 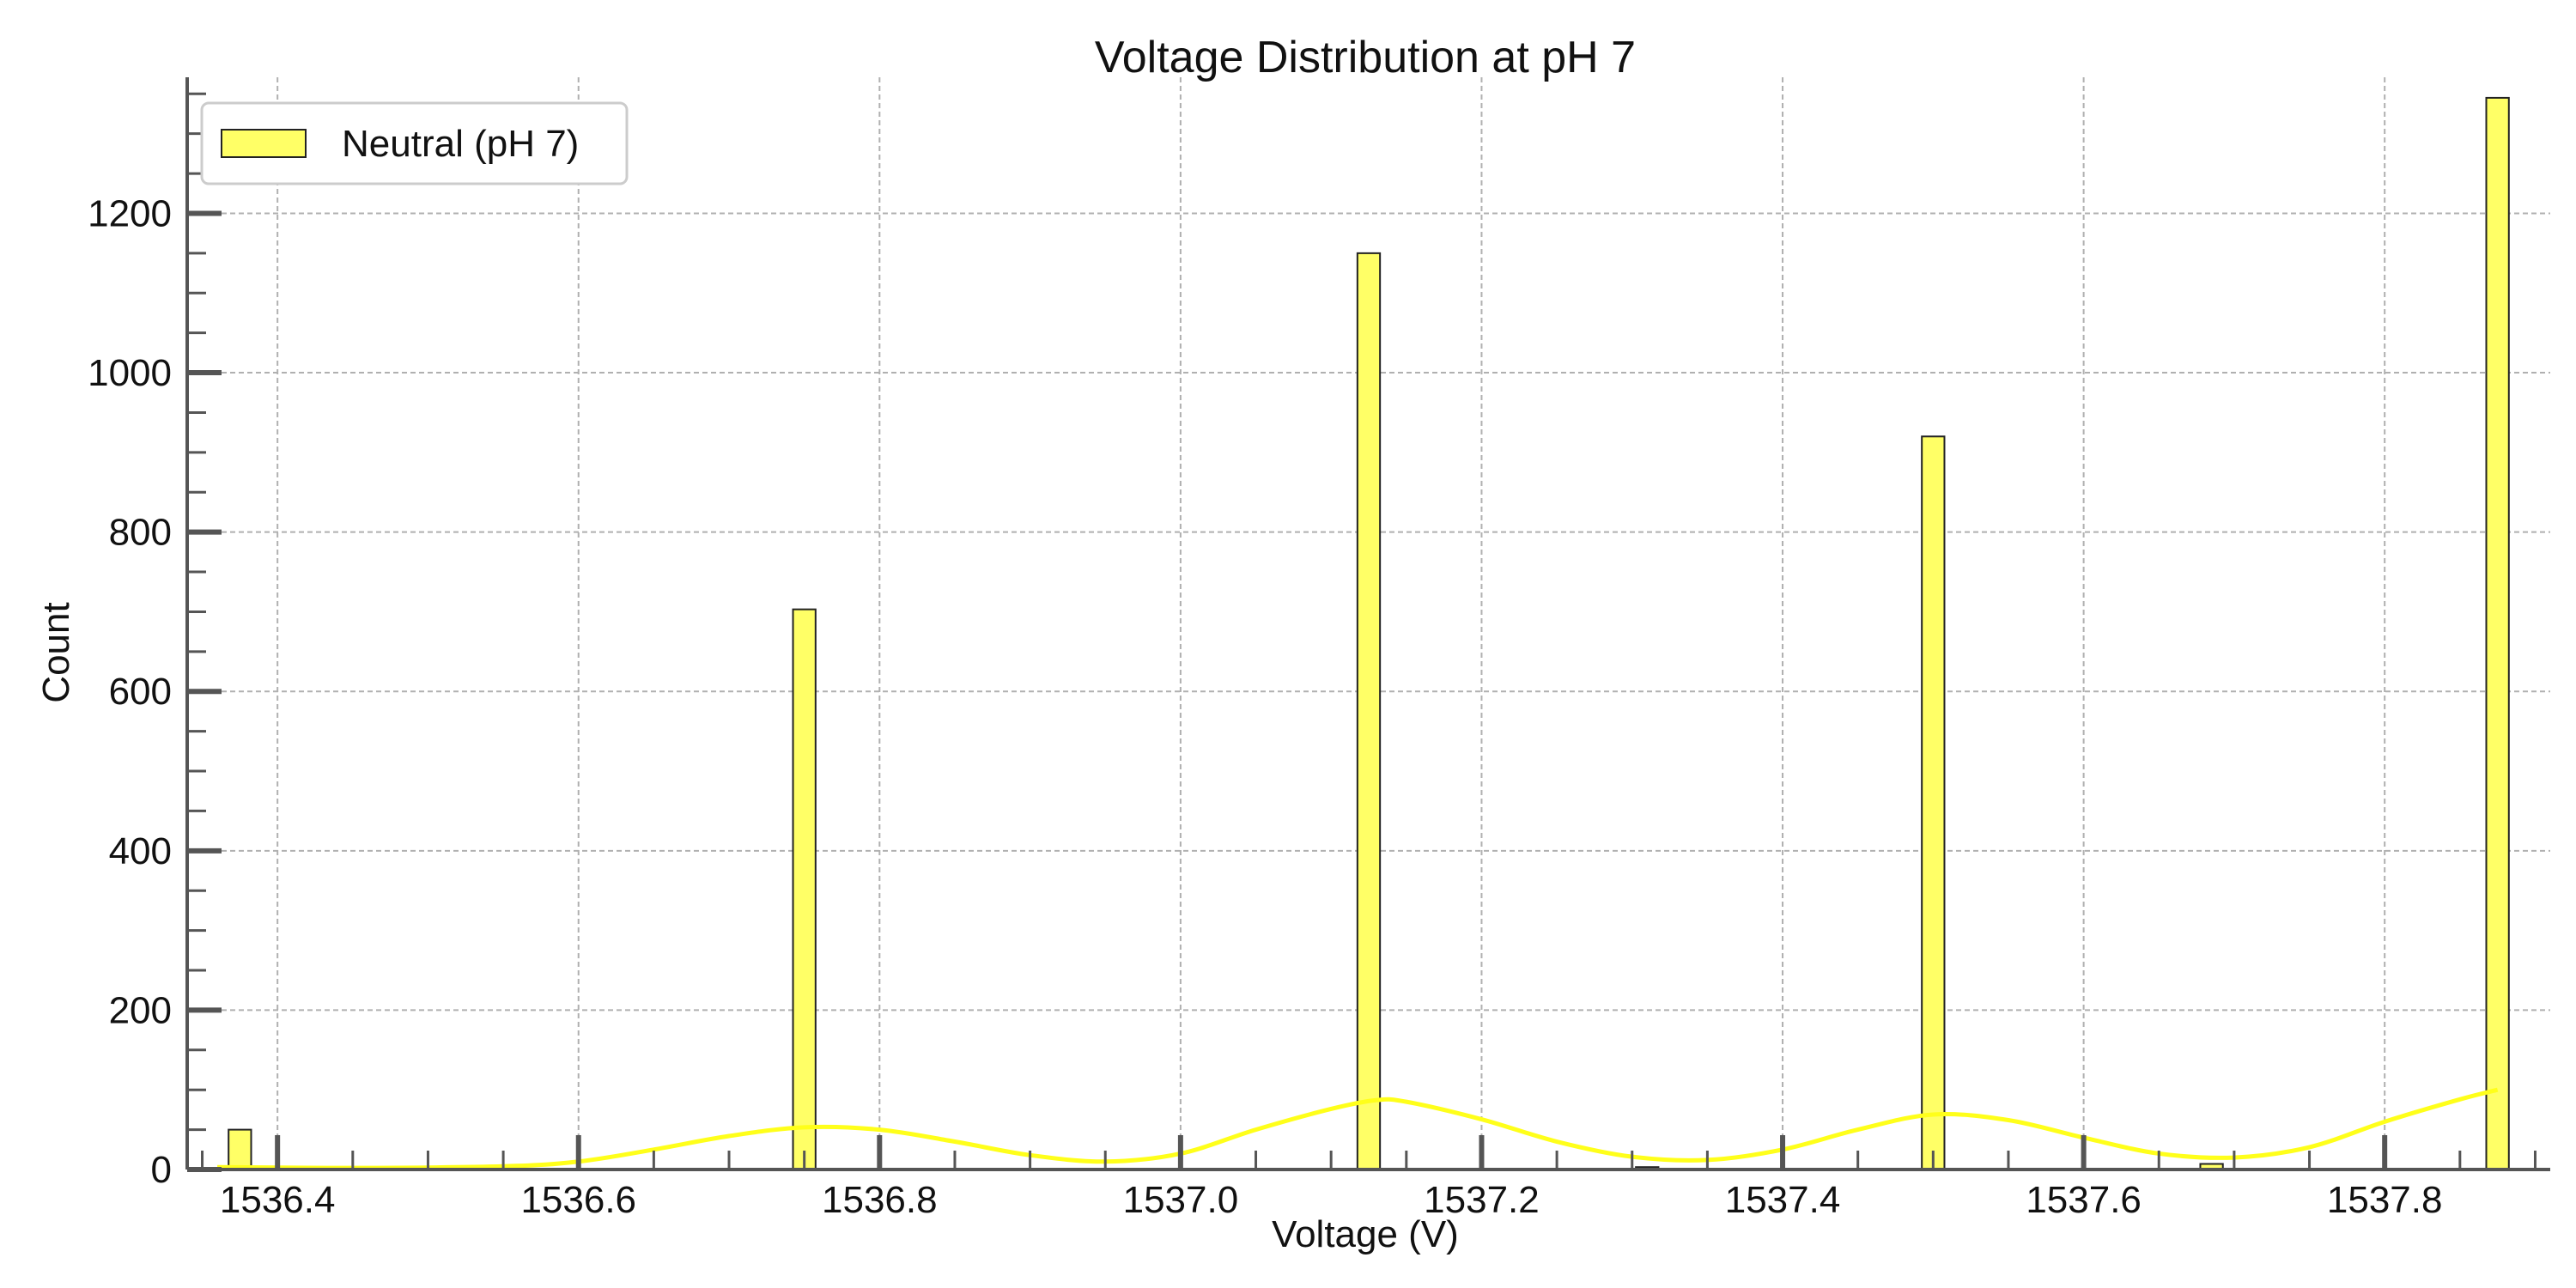 I want to click on y-tick-label: 0, so click(x=161, y=1170).